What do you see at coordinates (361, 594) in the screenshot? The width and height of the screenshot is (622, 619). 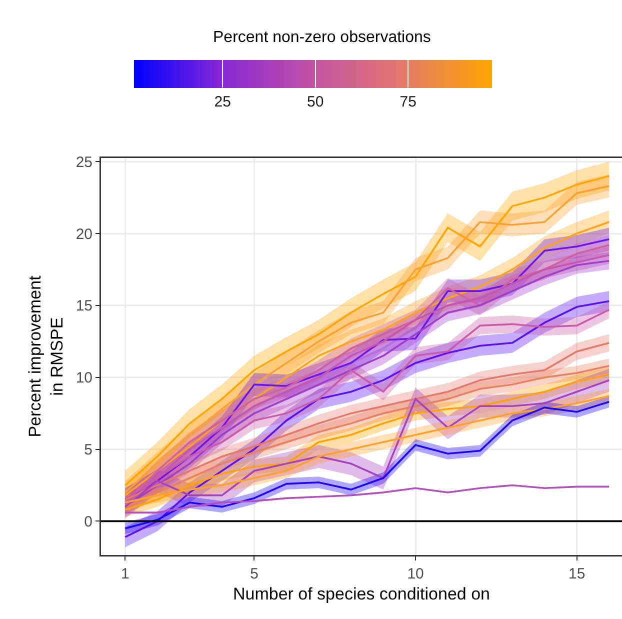 I see `x-axis-title: Number of species conditioned on` at bounding box center [361, 594].